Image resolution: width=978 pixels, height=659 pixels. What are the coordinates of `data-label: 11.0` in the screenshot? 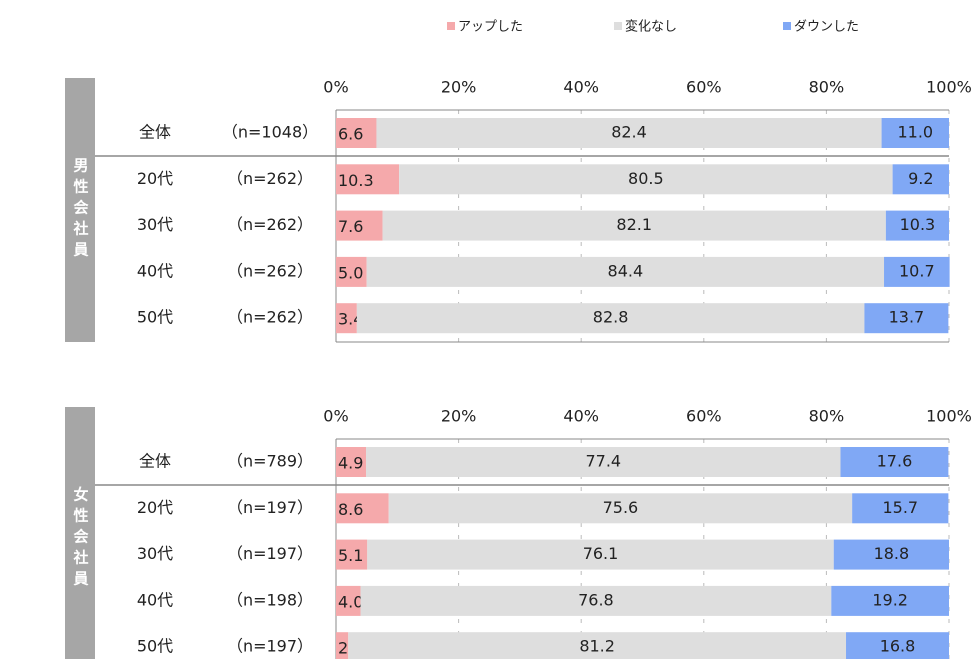 It's located at (915, 132).